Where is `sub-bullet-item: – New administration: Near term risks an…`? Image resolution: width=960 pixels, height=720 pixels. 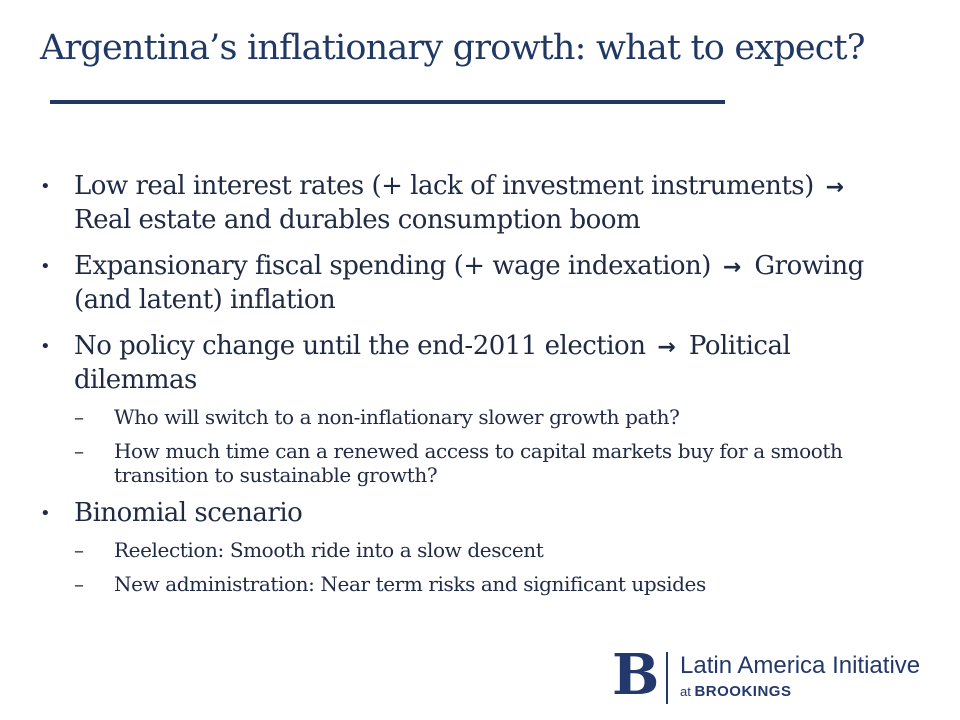
sub-bullet-item: – New administration: Near term risks an… is located at coordinates (470, 584).